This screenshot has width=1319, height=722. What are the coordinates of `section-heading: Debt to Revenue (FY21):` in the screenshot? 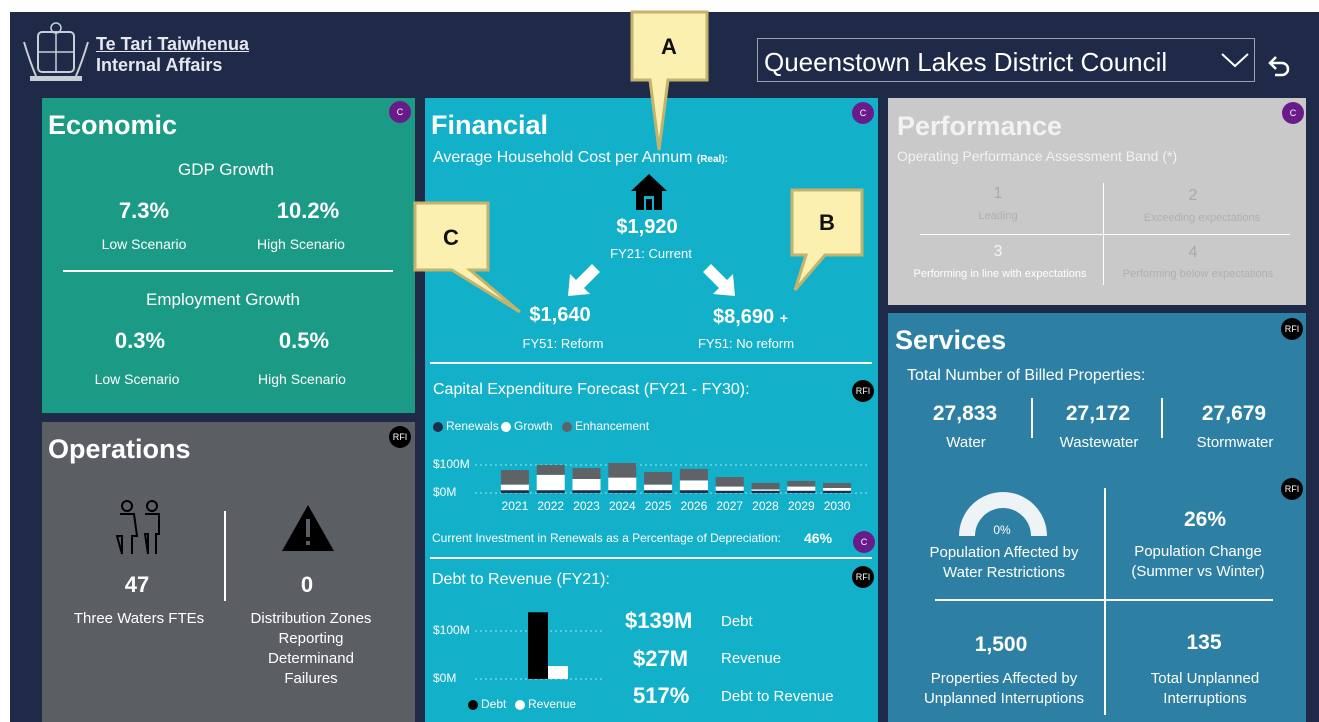 It's located at (521, 579).